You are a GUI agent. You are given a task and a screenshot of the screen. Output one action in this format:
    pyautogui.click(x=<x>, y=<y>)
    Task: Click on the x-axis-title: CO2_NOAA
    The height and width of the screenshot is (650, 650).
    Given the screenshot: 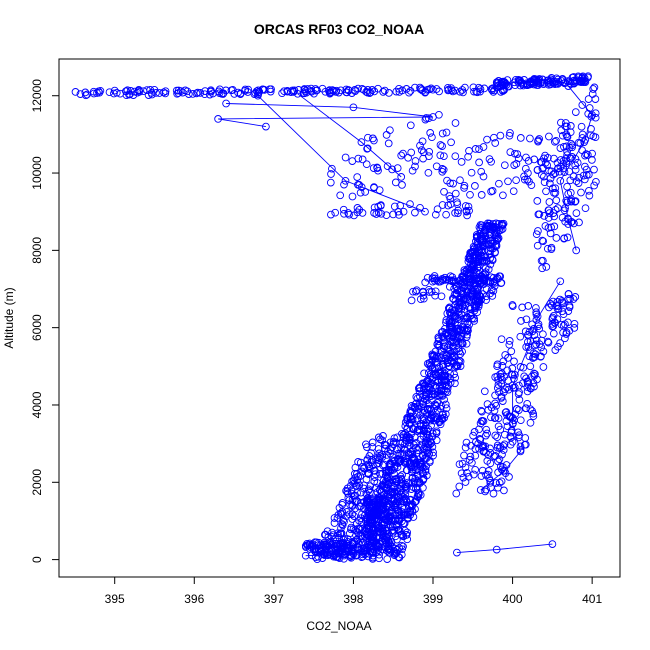 What is the action you would take?
    pyautogui.click(x=338, y=626)
    